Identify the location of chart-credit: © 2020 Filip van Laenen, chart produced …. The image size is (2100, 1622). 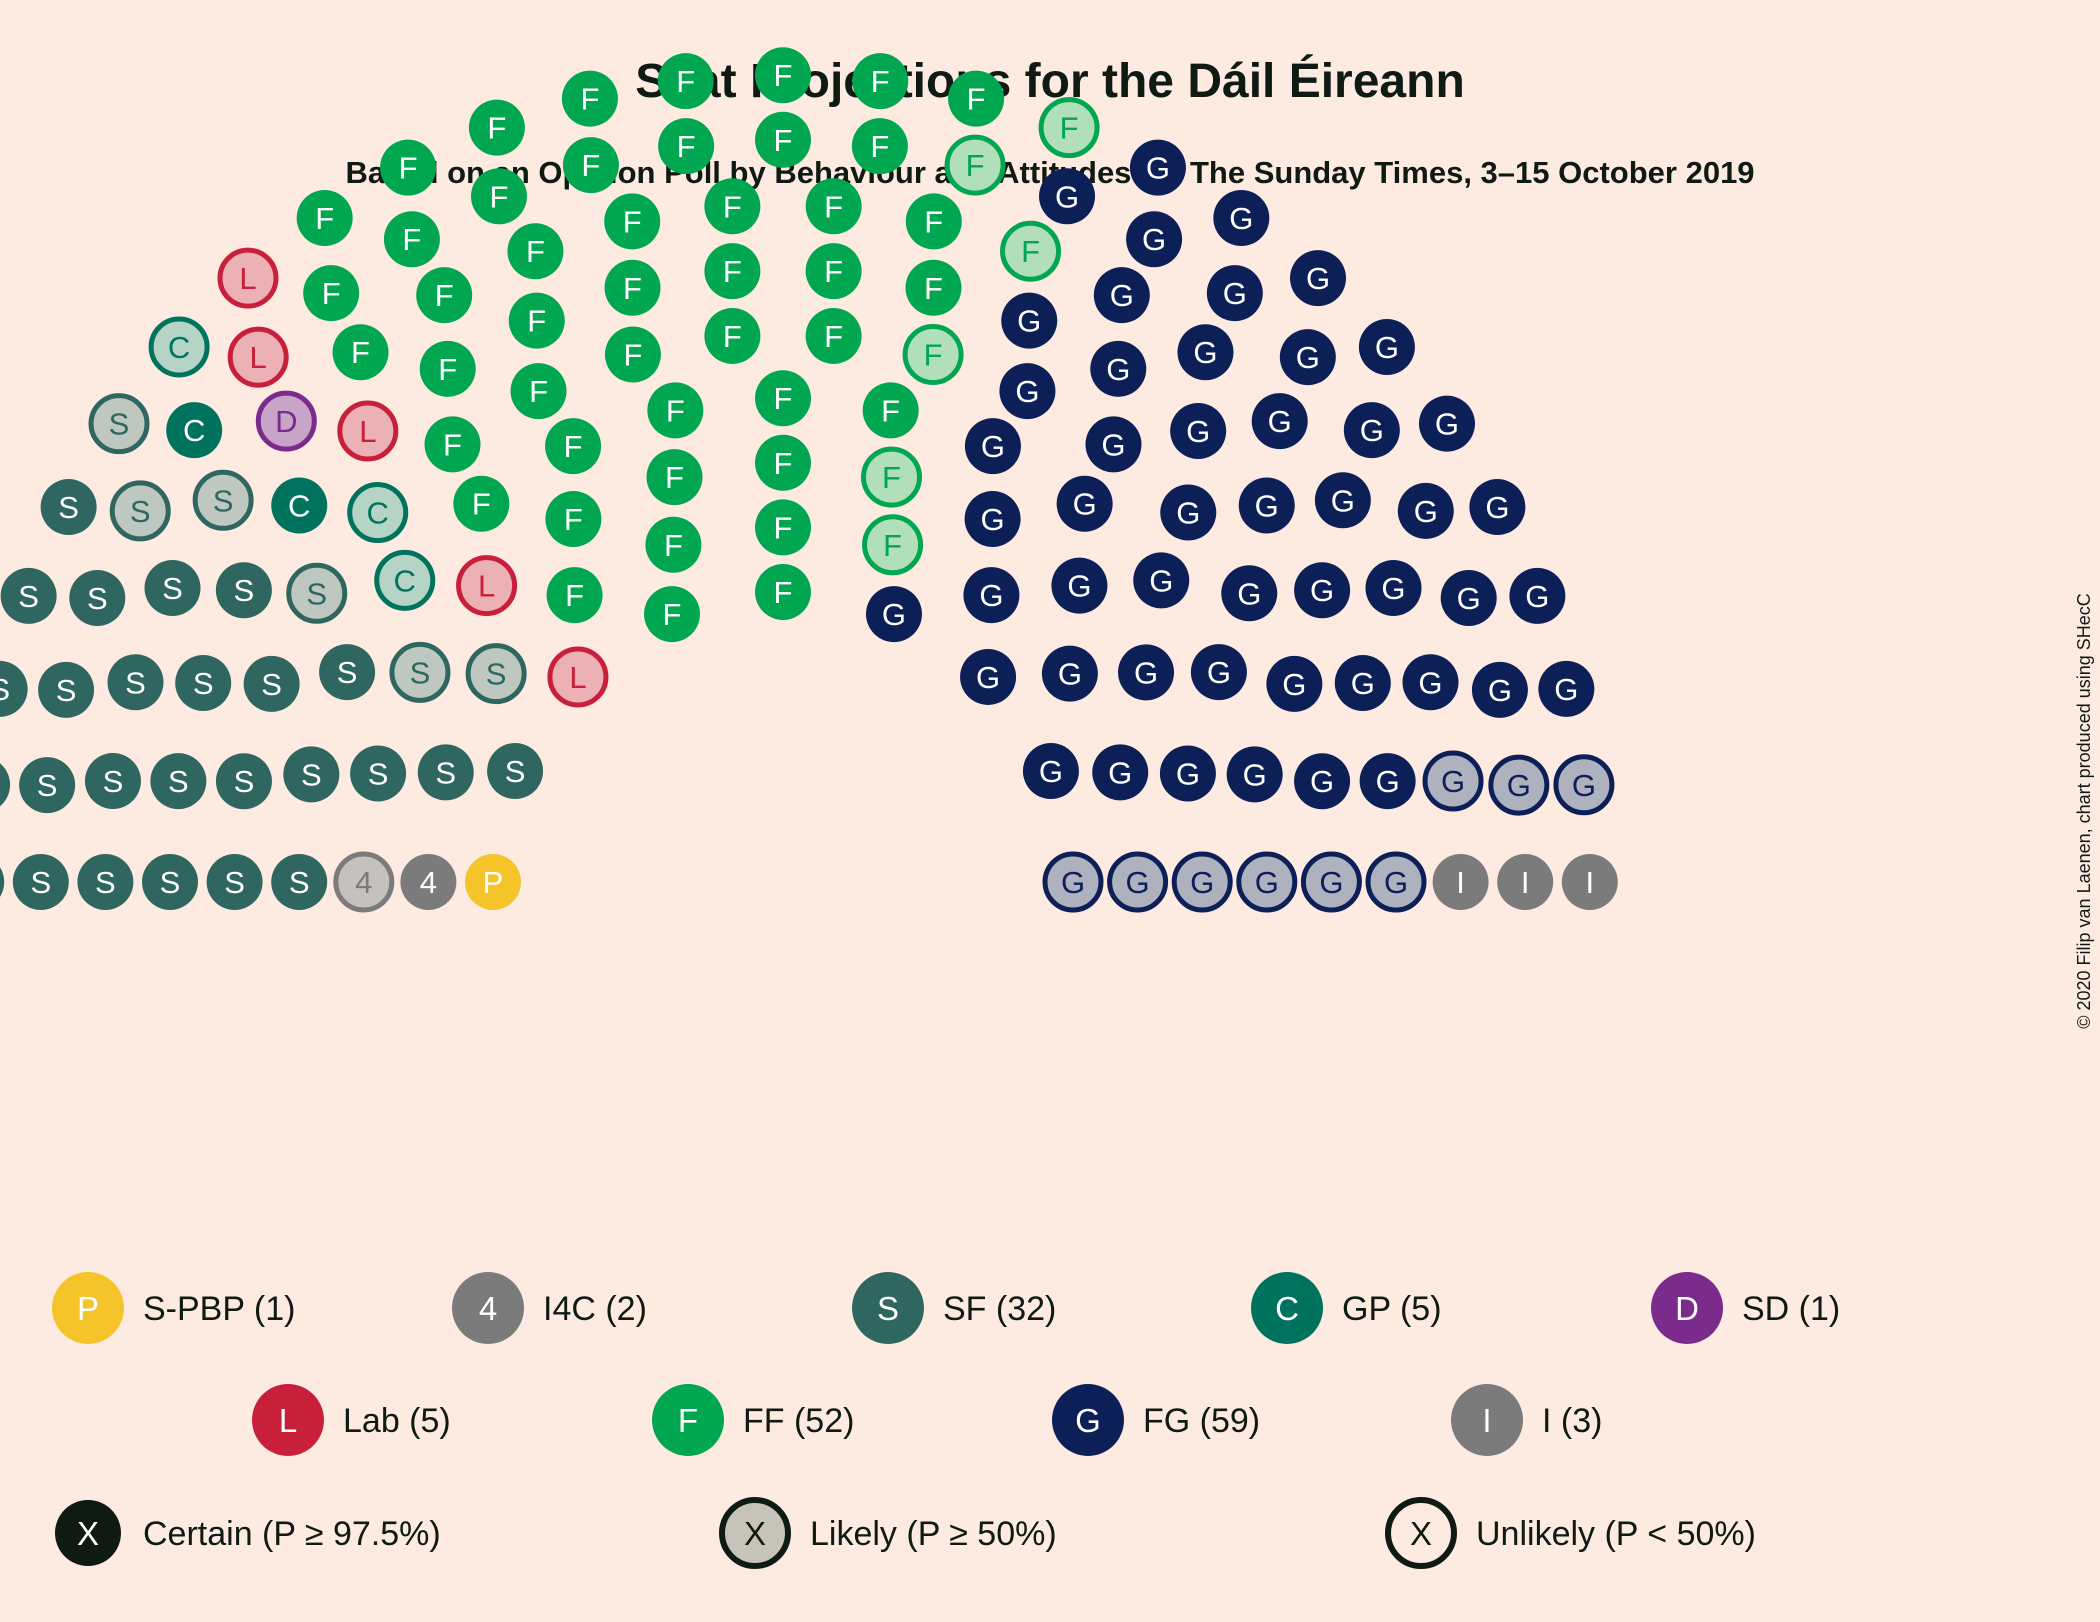
(2084, 811).